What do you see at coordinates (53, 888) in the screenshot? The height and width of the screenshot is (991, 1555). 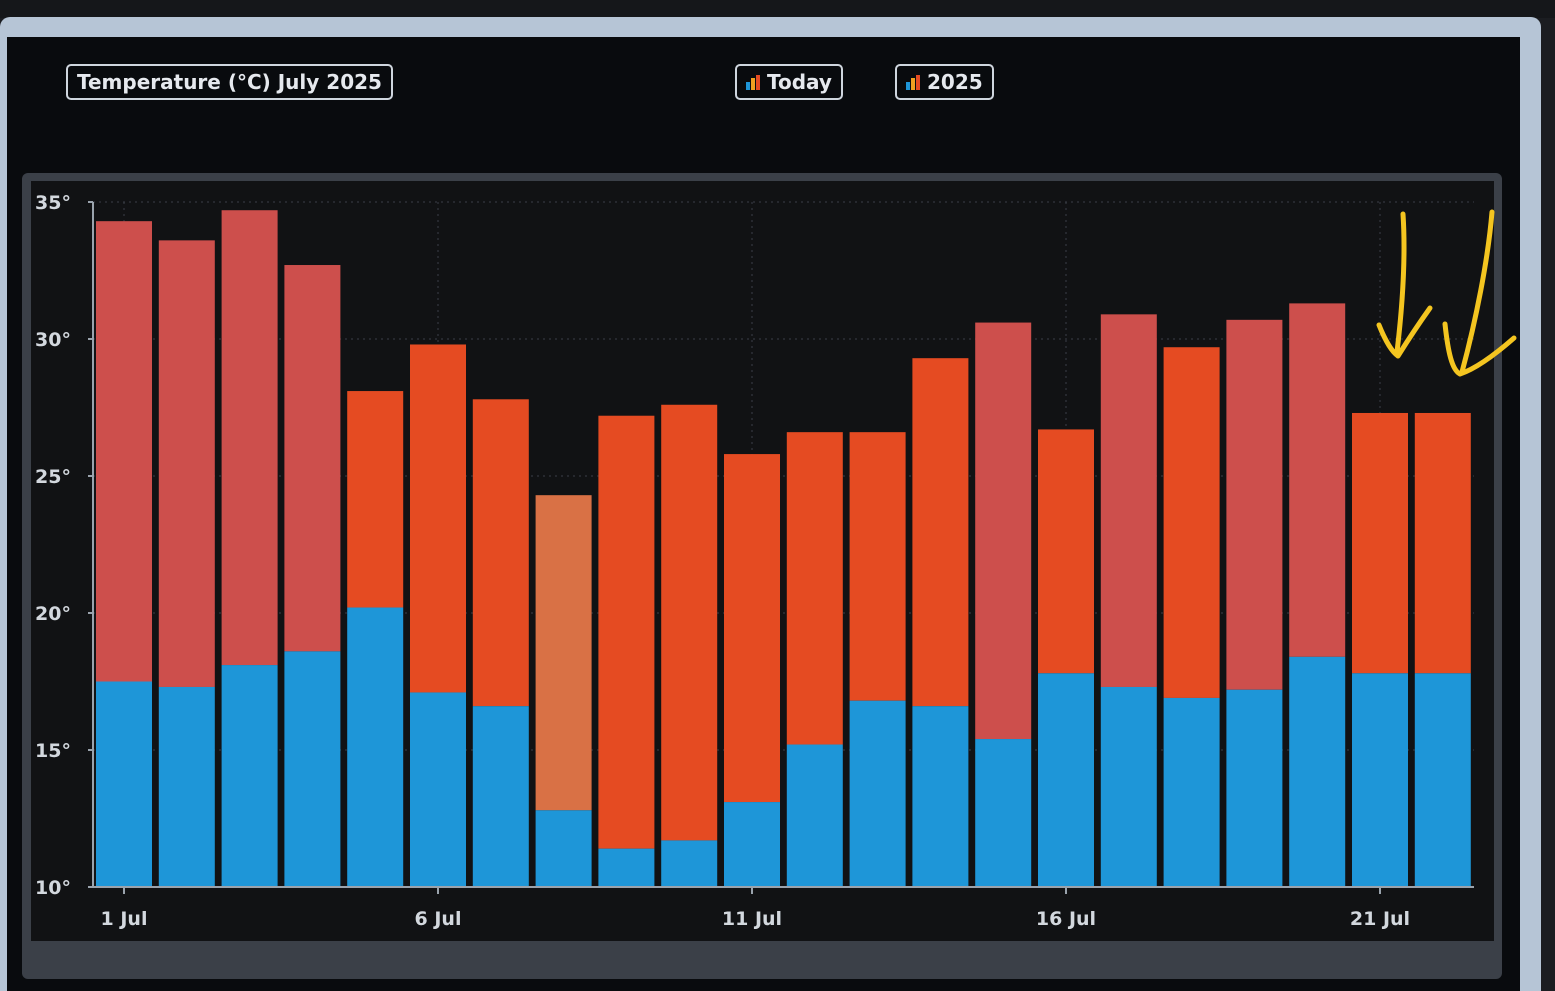 I see `y-tick-label: 10°` at bounding box center [53, 888].